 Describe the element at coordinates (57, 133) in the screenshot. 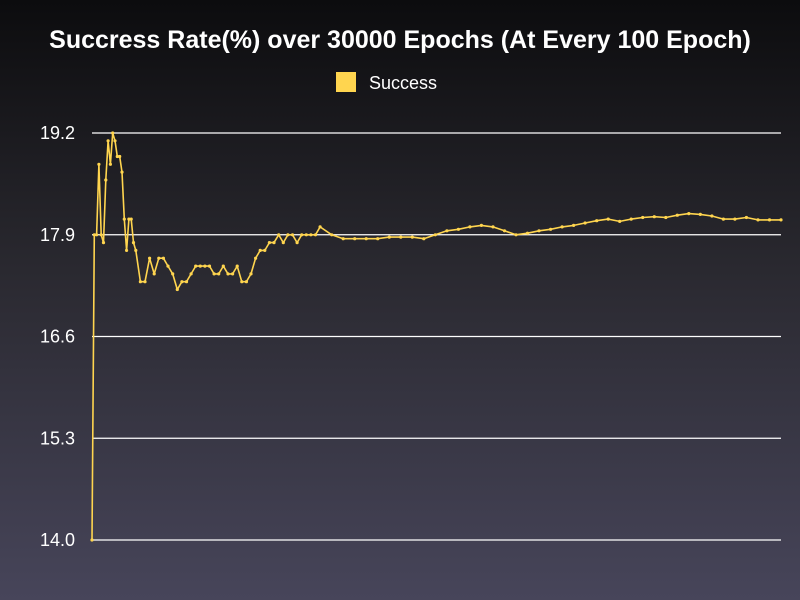

I see `y-tick-label: 19.2` at that location.